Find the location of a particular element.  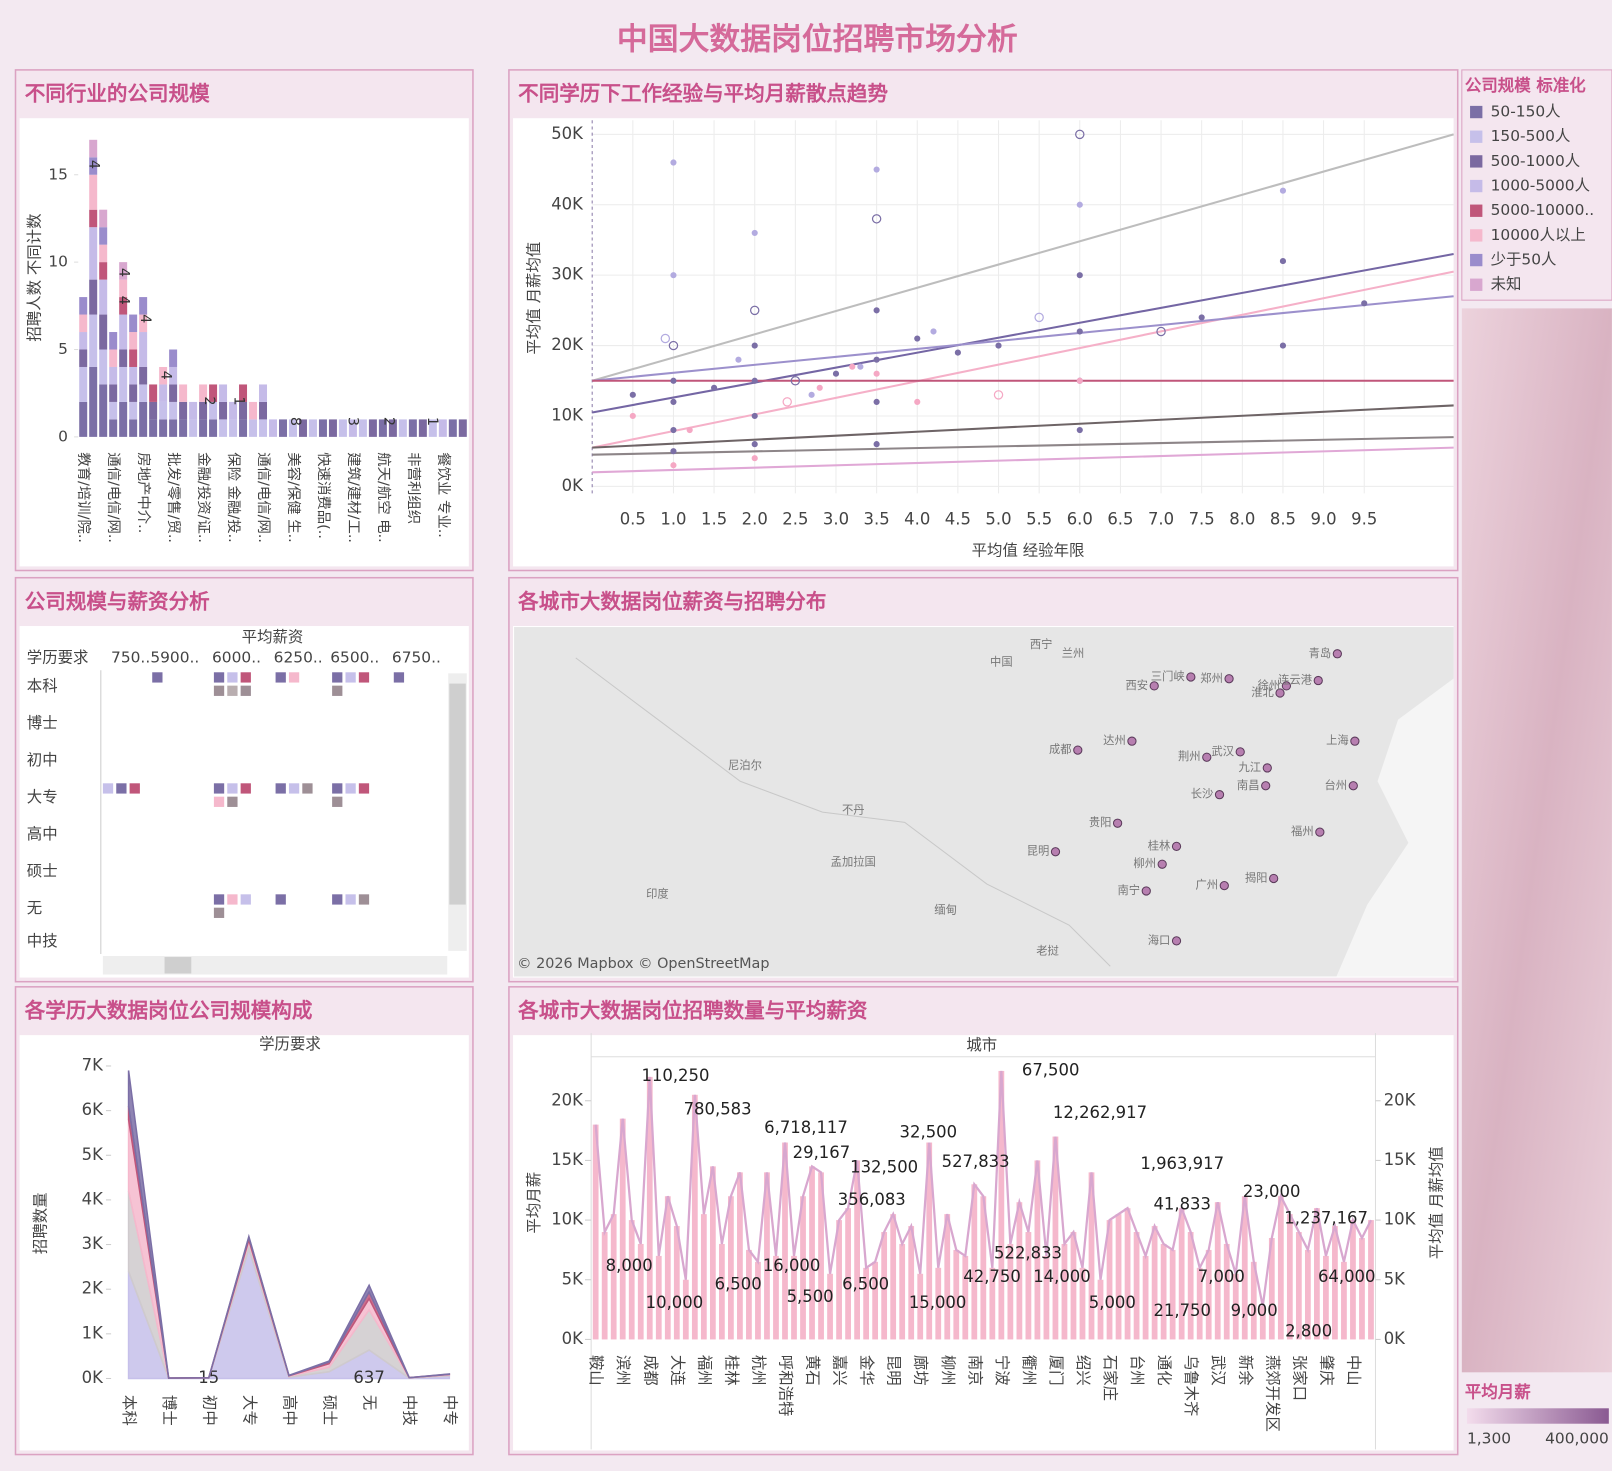

panel-title: 公司规模与薪资分析 is located at coordinates (117, 601).